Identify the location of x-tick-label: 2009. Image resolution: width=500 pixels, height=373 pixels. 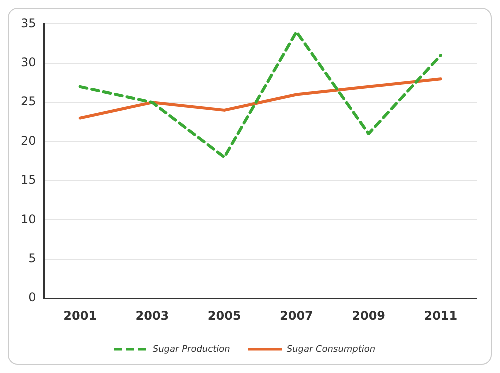
(369, 315).